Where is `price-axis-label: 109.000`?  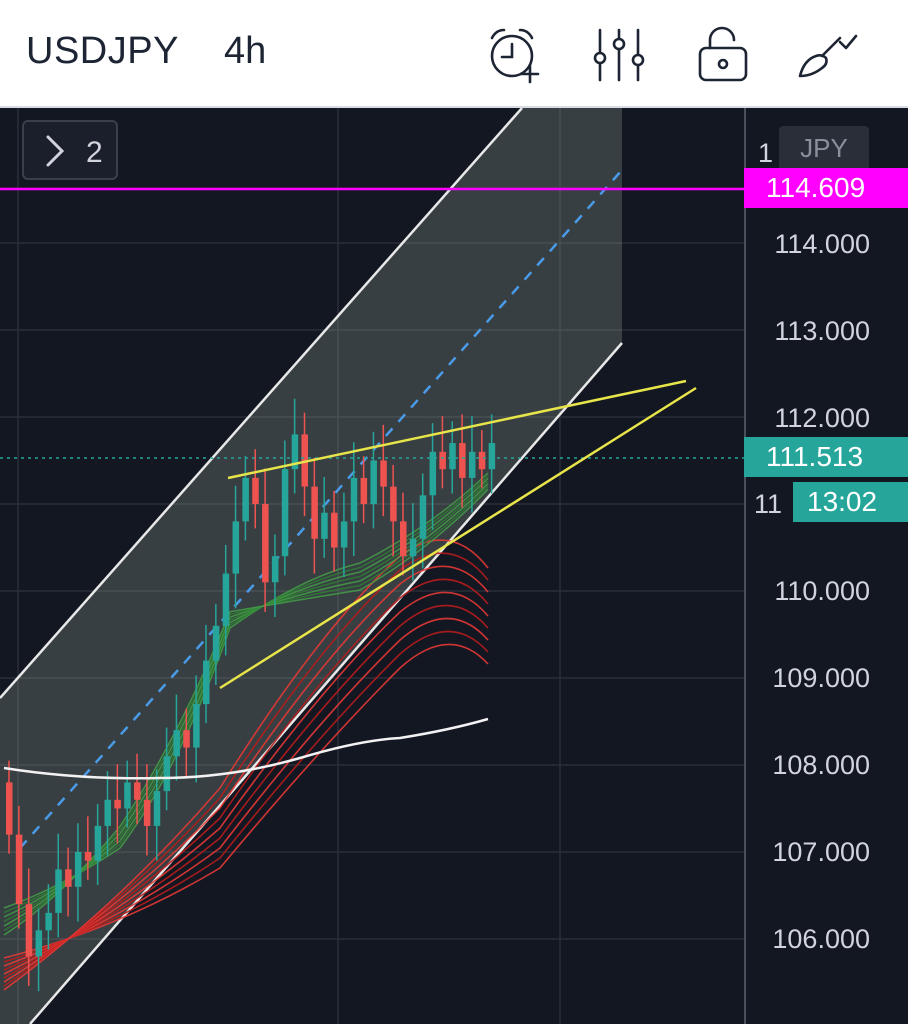
price-axis-label: 109.000 is located at coordinates (821, 678).